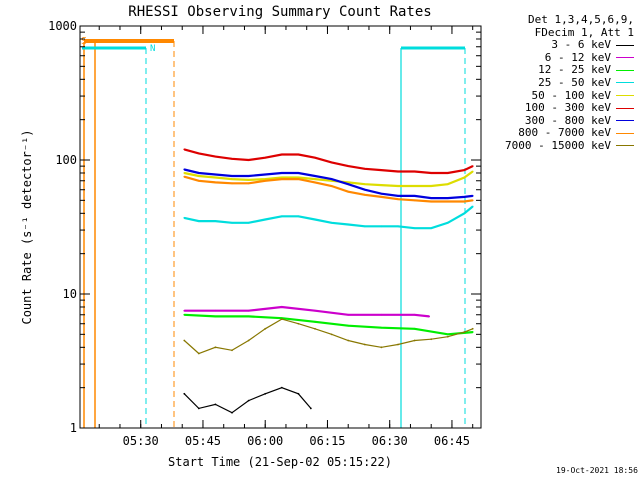 This screenshot has height=480, width=640. I want to click on legend-label: 6 - 12 keV, so click(577, 57).